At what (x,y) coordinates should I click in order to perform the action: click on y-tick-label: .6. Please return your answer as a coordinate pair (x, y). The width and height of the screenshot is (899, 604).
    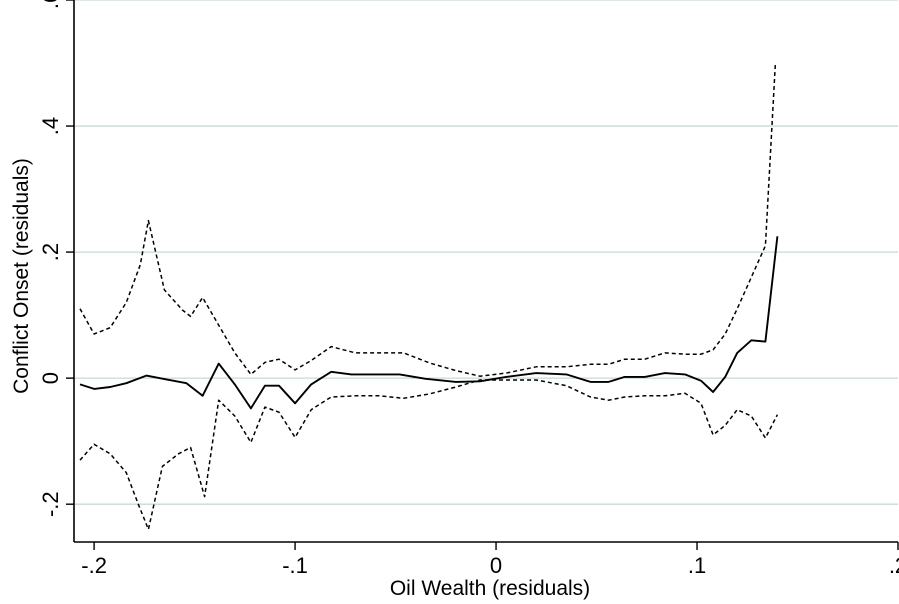
    Looking at the image, I should click on (50, 4).